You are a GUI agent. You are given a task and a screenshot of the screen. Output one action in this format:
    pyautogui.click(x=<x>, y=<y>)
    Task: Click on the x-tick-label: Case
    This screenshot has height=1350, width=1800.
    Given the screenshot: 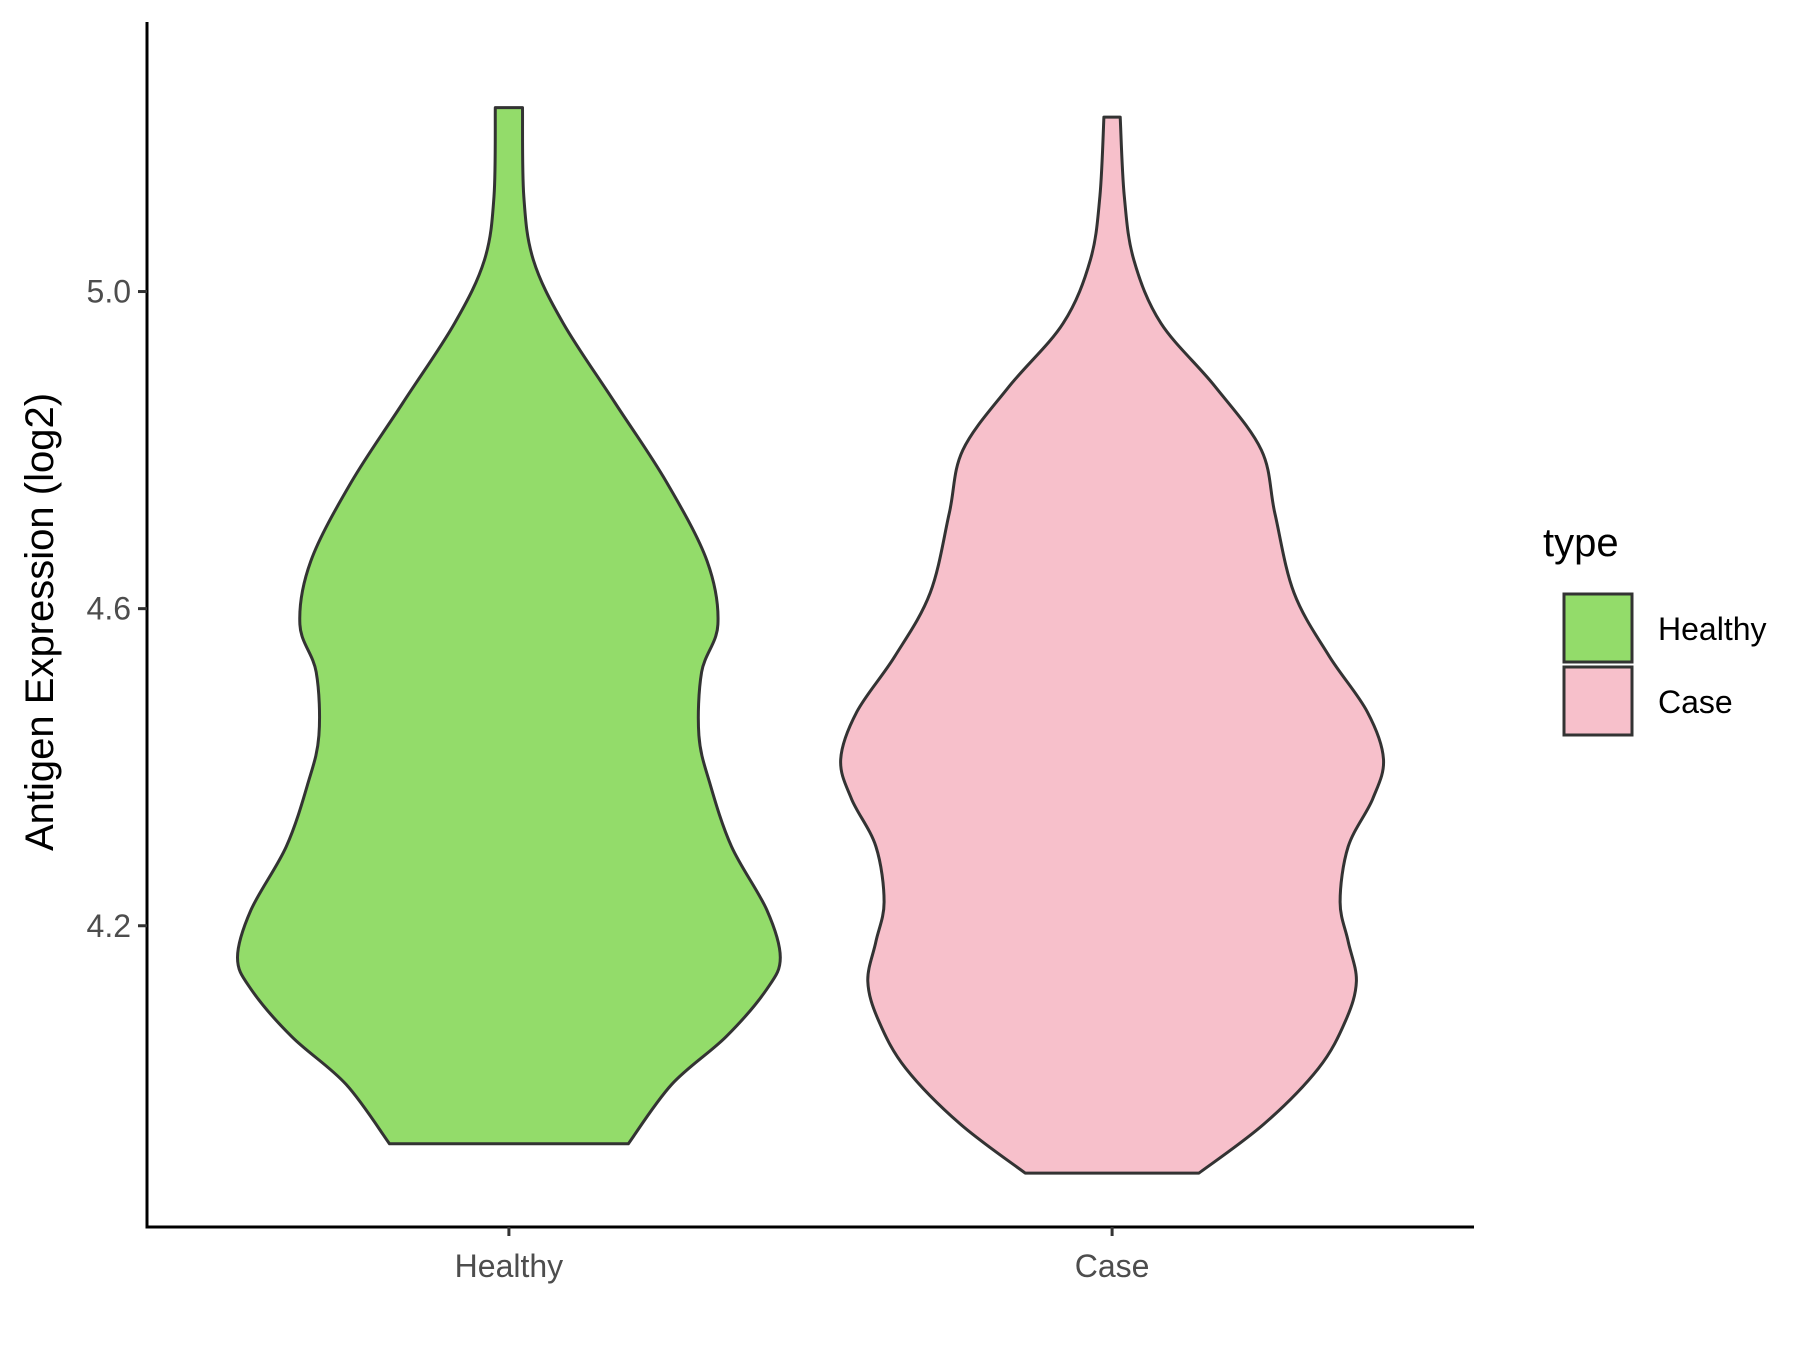 What is the action you would take?
    pyautogui.click(x=1112, y=1266)
    